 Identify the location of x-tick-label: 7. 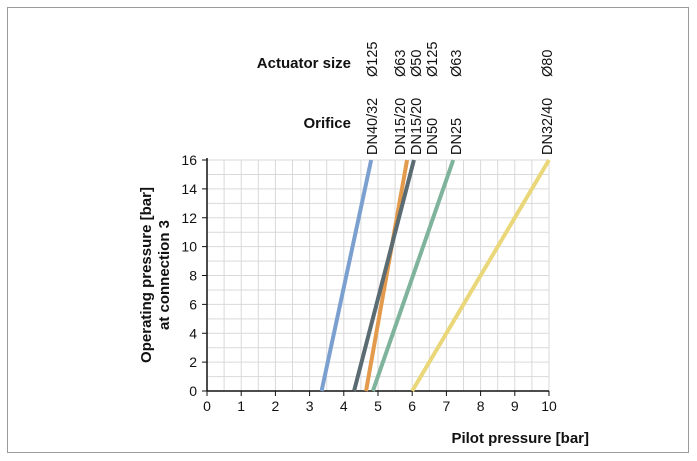
(447, 406).